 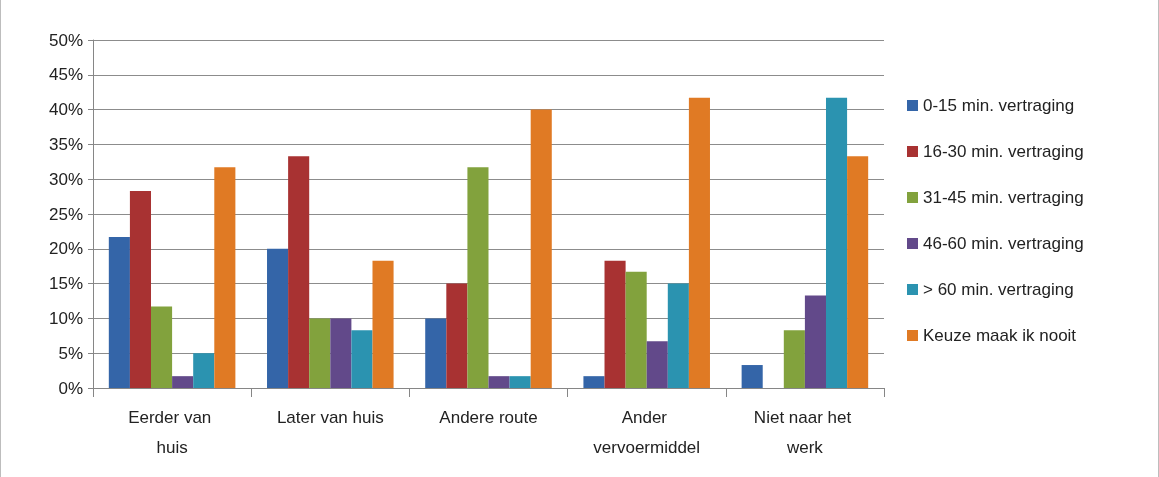 I want to click on y-tick-label: 20%, so click(x=65, y=249).